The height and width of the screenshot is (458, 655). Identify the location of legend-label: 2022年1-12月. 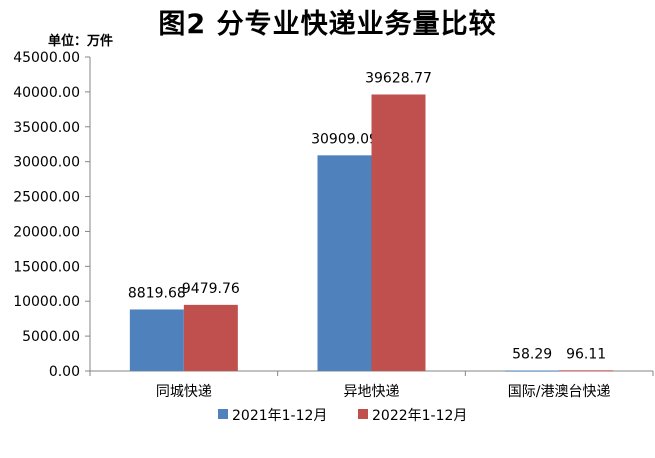
(419, 416).